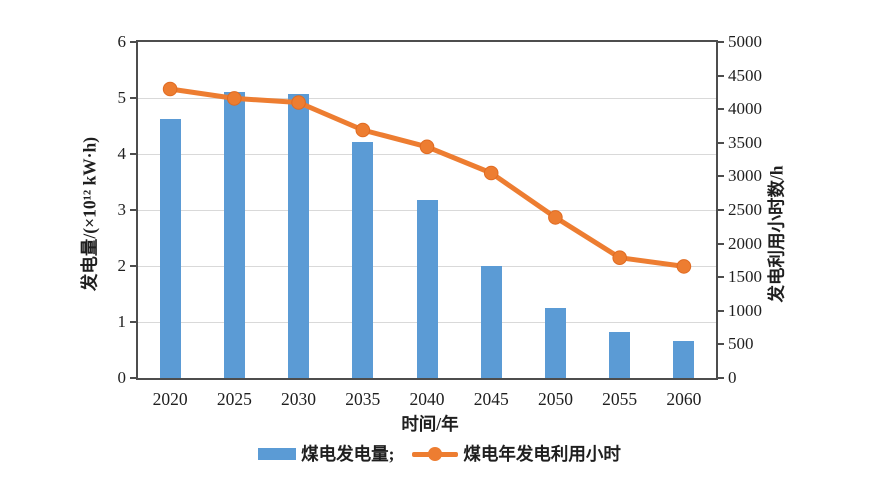 This screenshot has width=879, height=501. I want to click on line-series-label: 煤电年发电利用小时, so click(542, 454).